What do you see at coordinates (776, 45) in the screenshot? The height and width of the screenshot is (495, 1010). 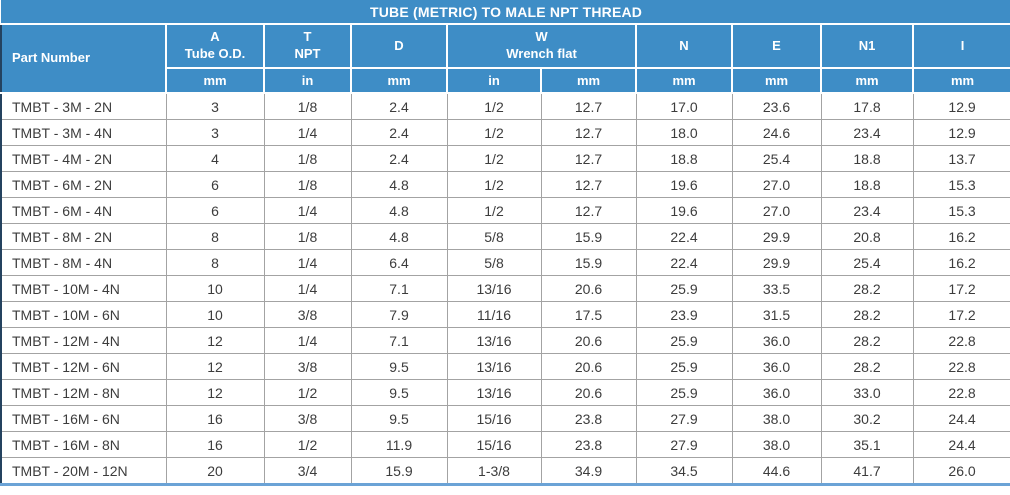 I see `column-label: E` at bounding box center [776, 45].